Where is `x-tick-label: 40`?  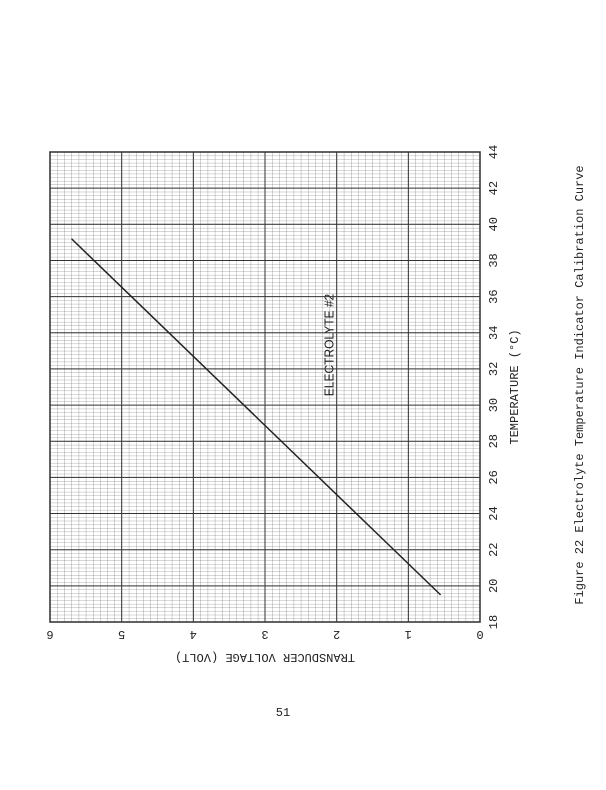
x-tick-label: 40 is located at coordinates (494, 224).